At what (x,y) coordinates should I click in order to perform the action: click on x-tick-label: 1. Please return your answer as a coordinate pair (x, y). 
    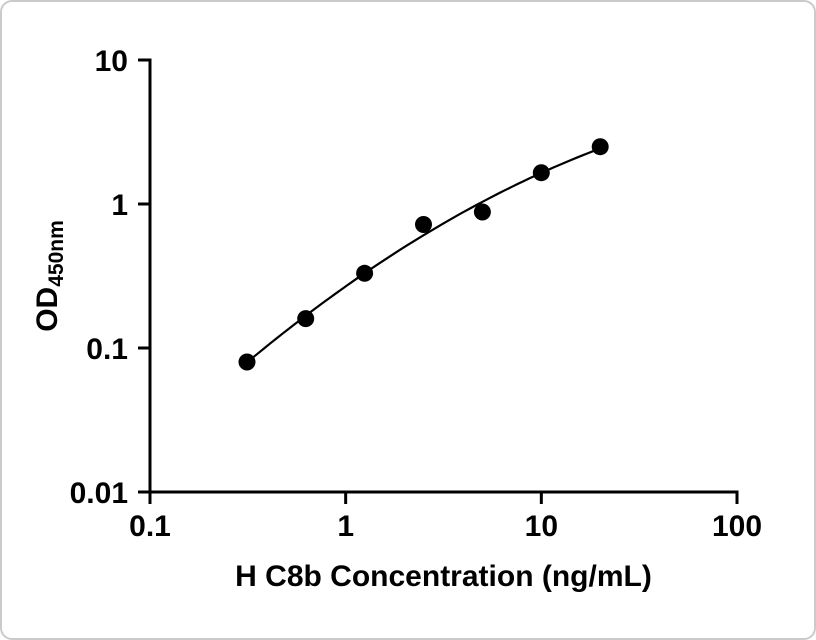
    Looking at the image, I should click on (345, 526).